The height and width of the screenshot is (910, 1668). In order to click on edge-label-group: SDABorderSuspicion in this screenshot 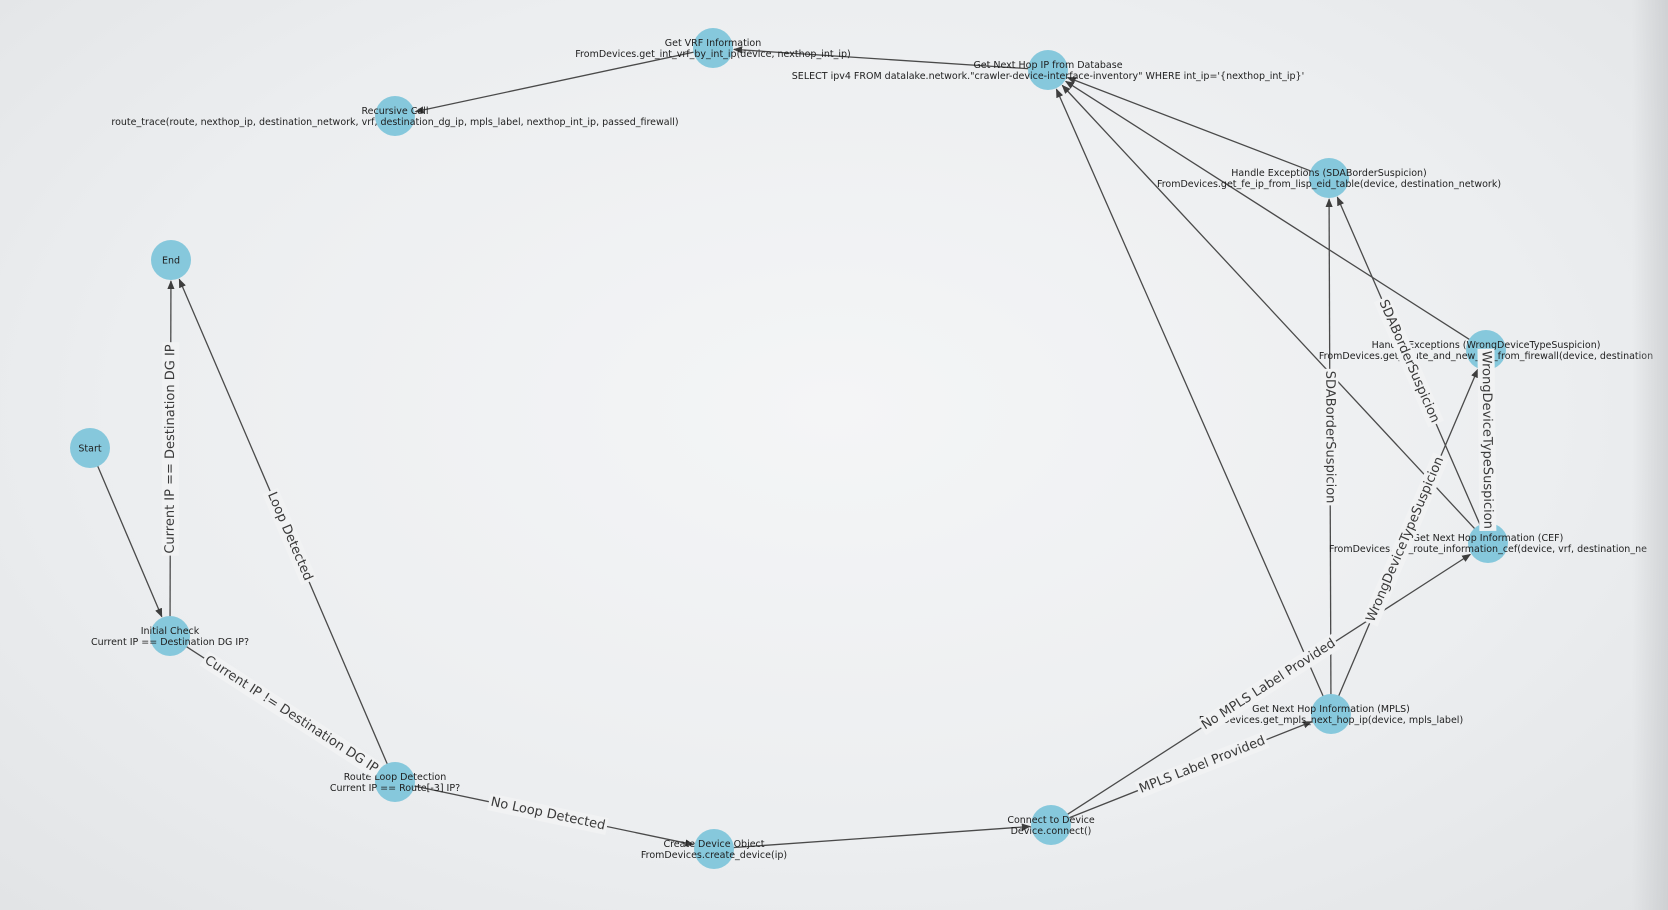, I will do `click(1330, 437)`.